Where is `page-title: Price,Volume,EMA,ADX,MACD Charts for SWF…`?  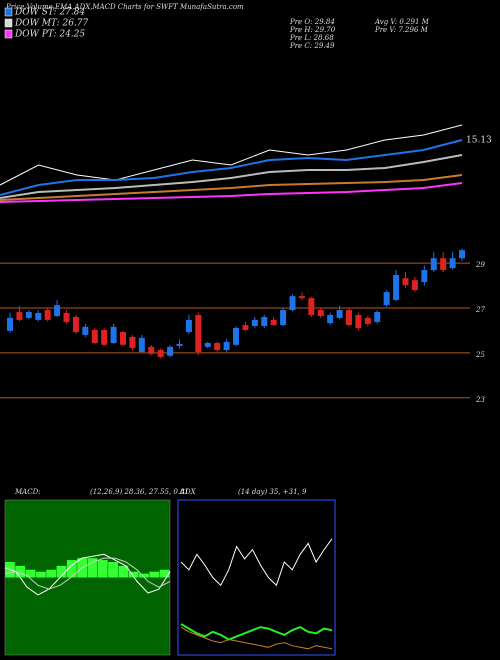
page-title: Price,Volume,EMA,ADX,MACD Charts for SWF… is located at coordinates (124, 7).